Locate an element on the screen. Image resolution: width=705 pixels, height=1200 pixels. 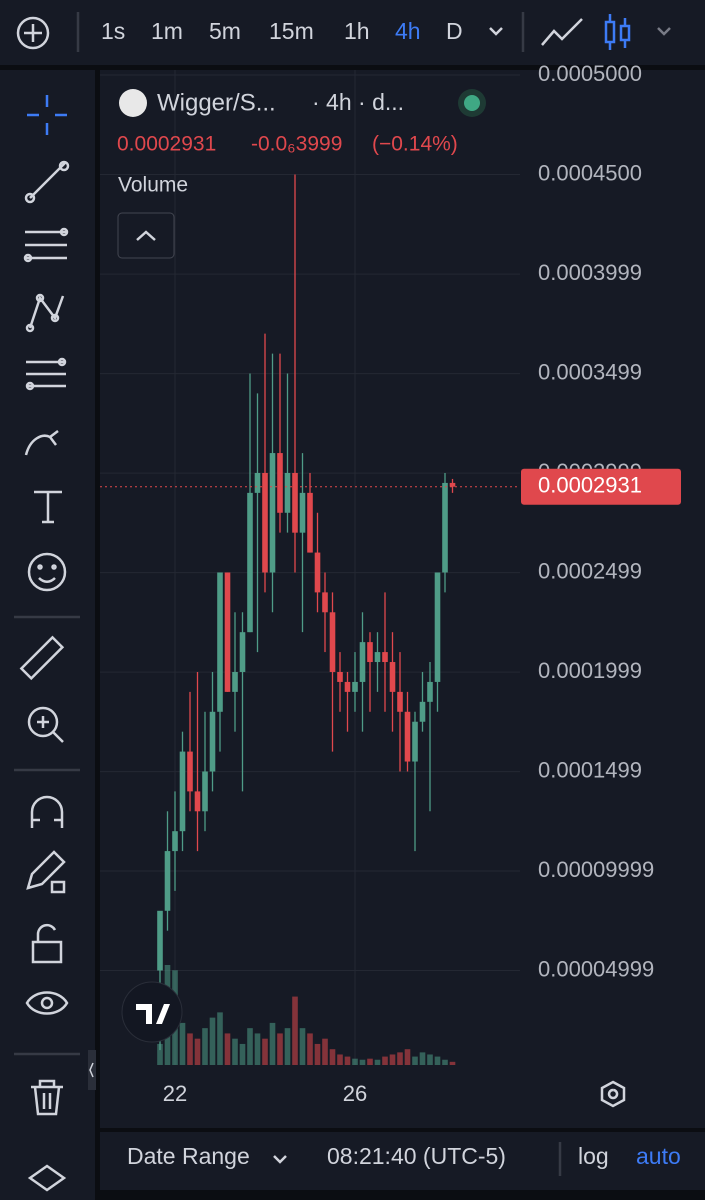
y-tick-label: 0.00004999 is located at coordinates (596, 968).